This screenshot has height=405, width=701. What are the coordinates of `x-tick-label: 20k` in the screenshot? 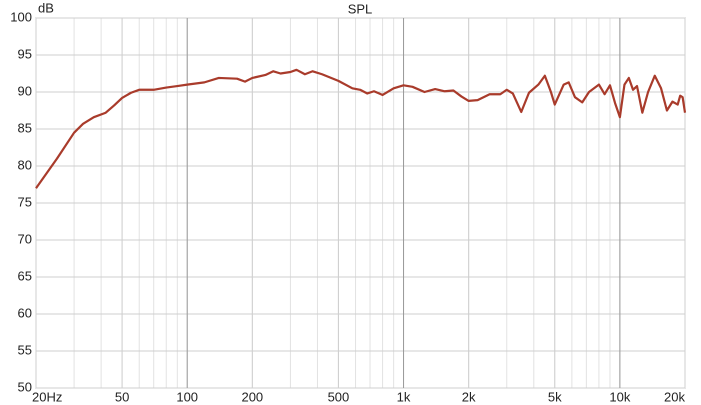 It's located at (674, 396).